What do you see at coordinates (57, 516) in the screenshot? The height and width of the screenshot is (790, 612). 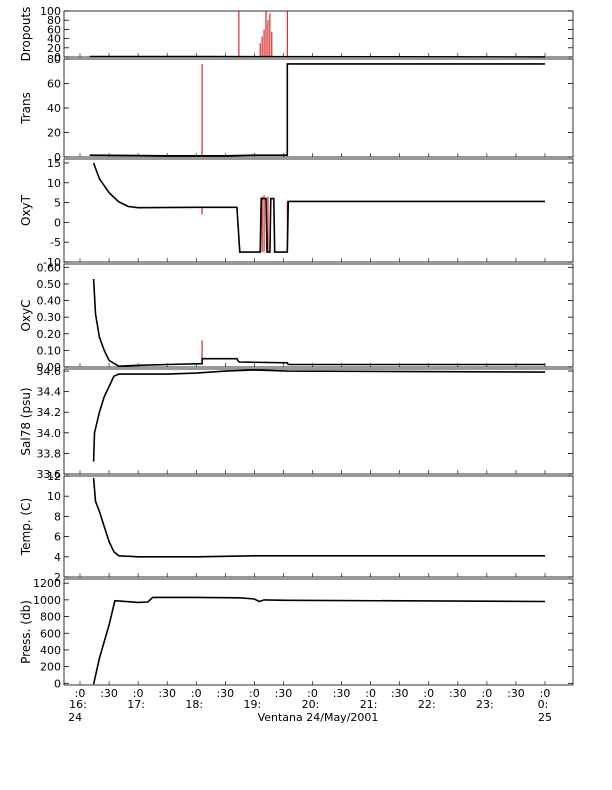 I see `ytick-label: 8` at bounding box center [57, 516].